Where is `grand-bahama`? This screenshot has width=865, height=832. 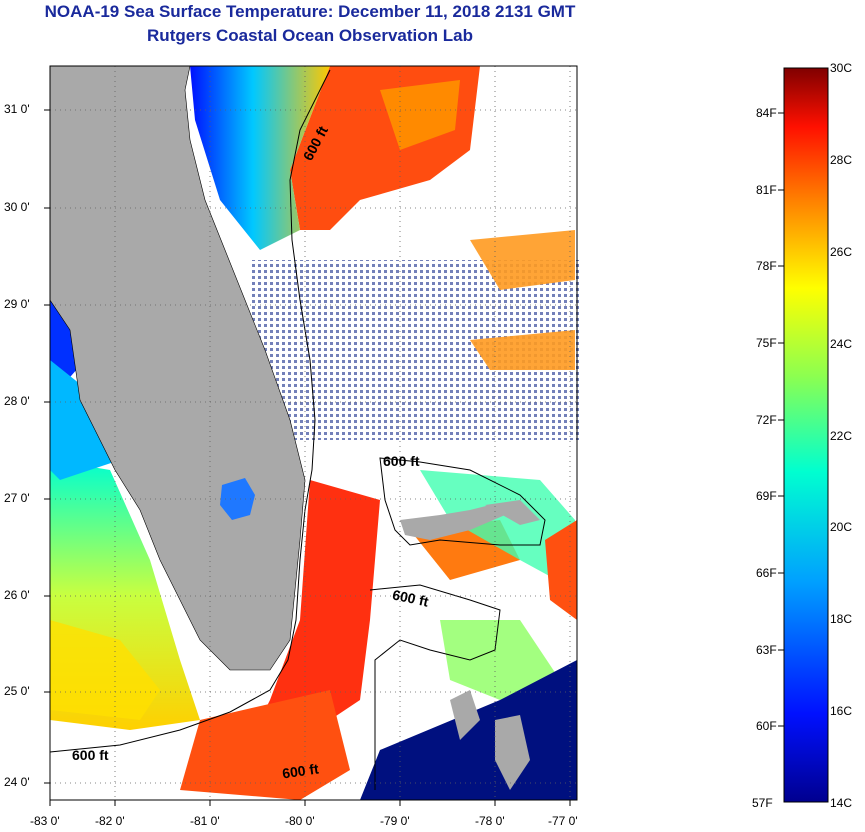
grand-bahama is located at coordinates (452, 522).